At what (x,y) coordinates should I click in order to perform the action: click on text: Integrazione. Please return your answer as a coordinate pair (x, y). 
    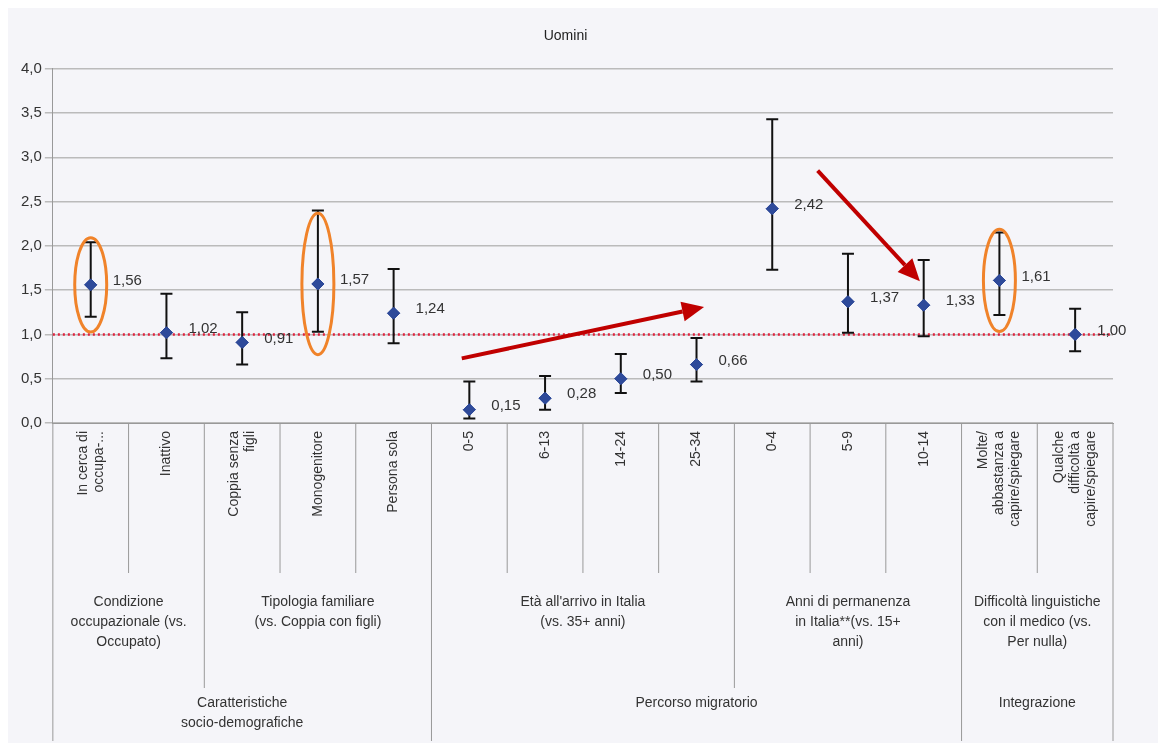
    Looking at the image, I should click on (1037, 701).